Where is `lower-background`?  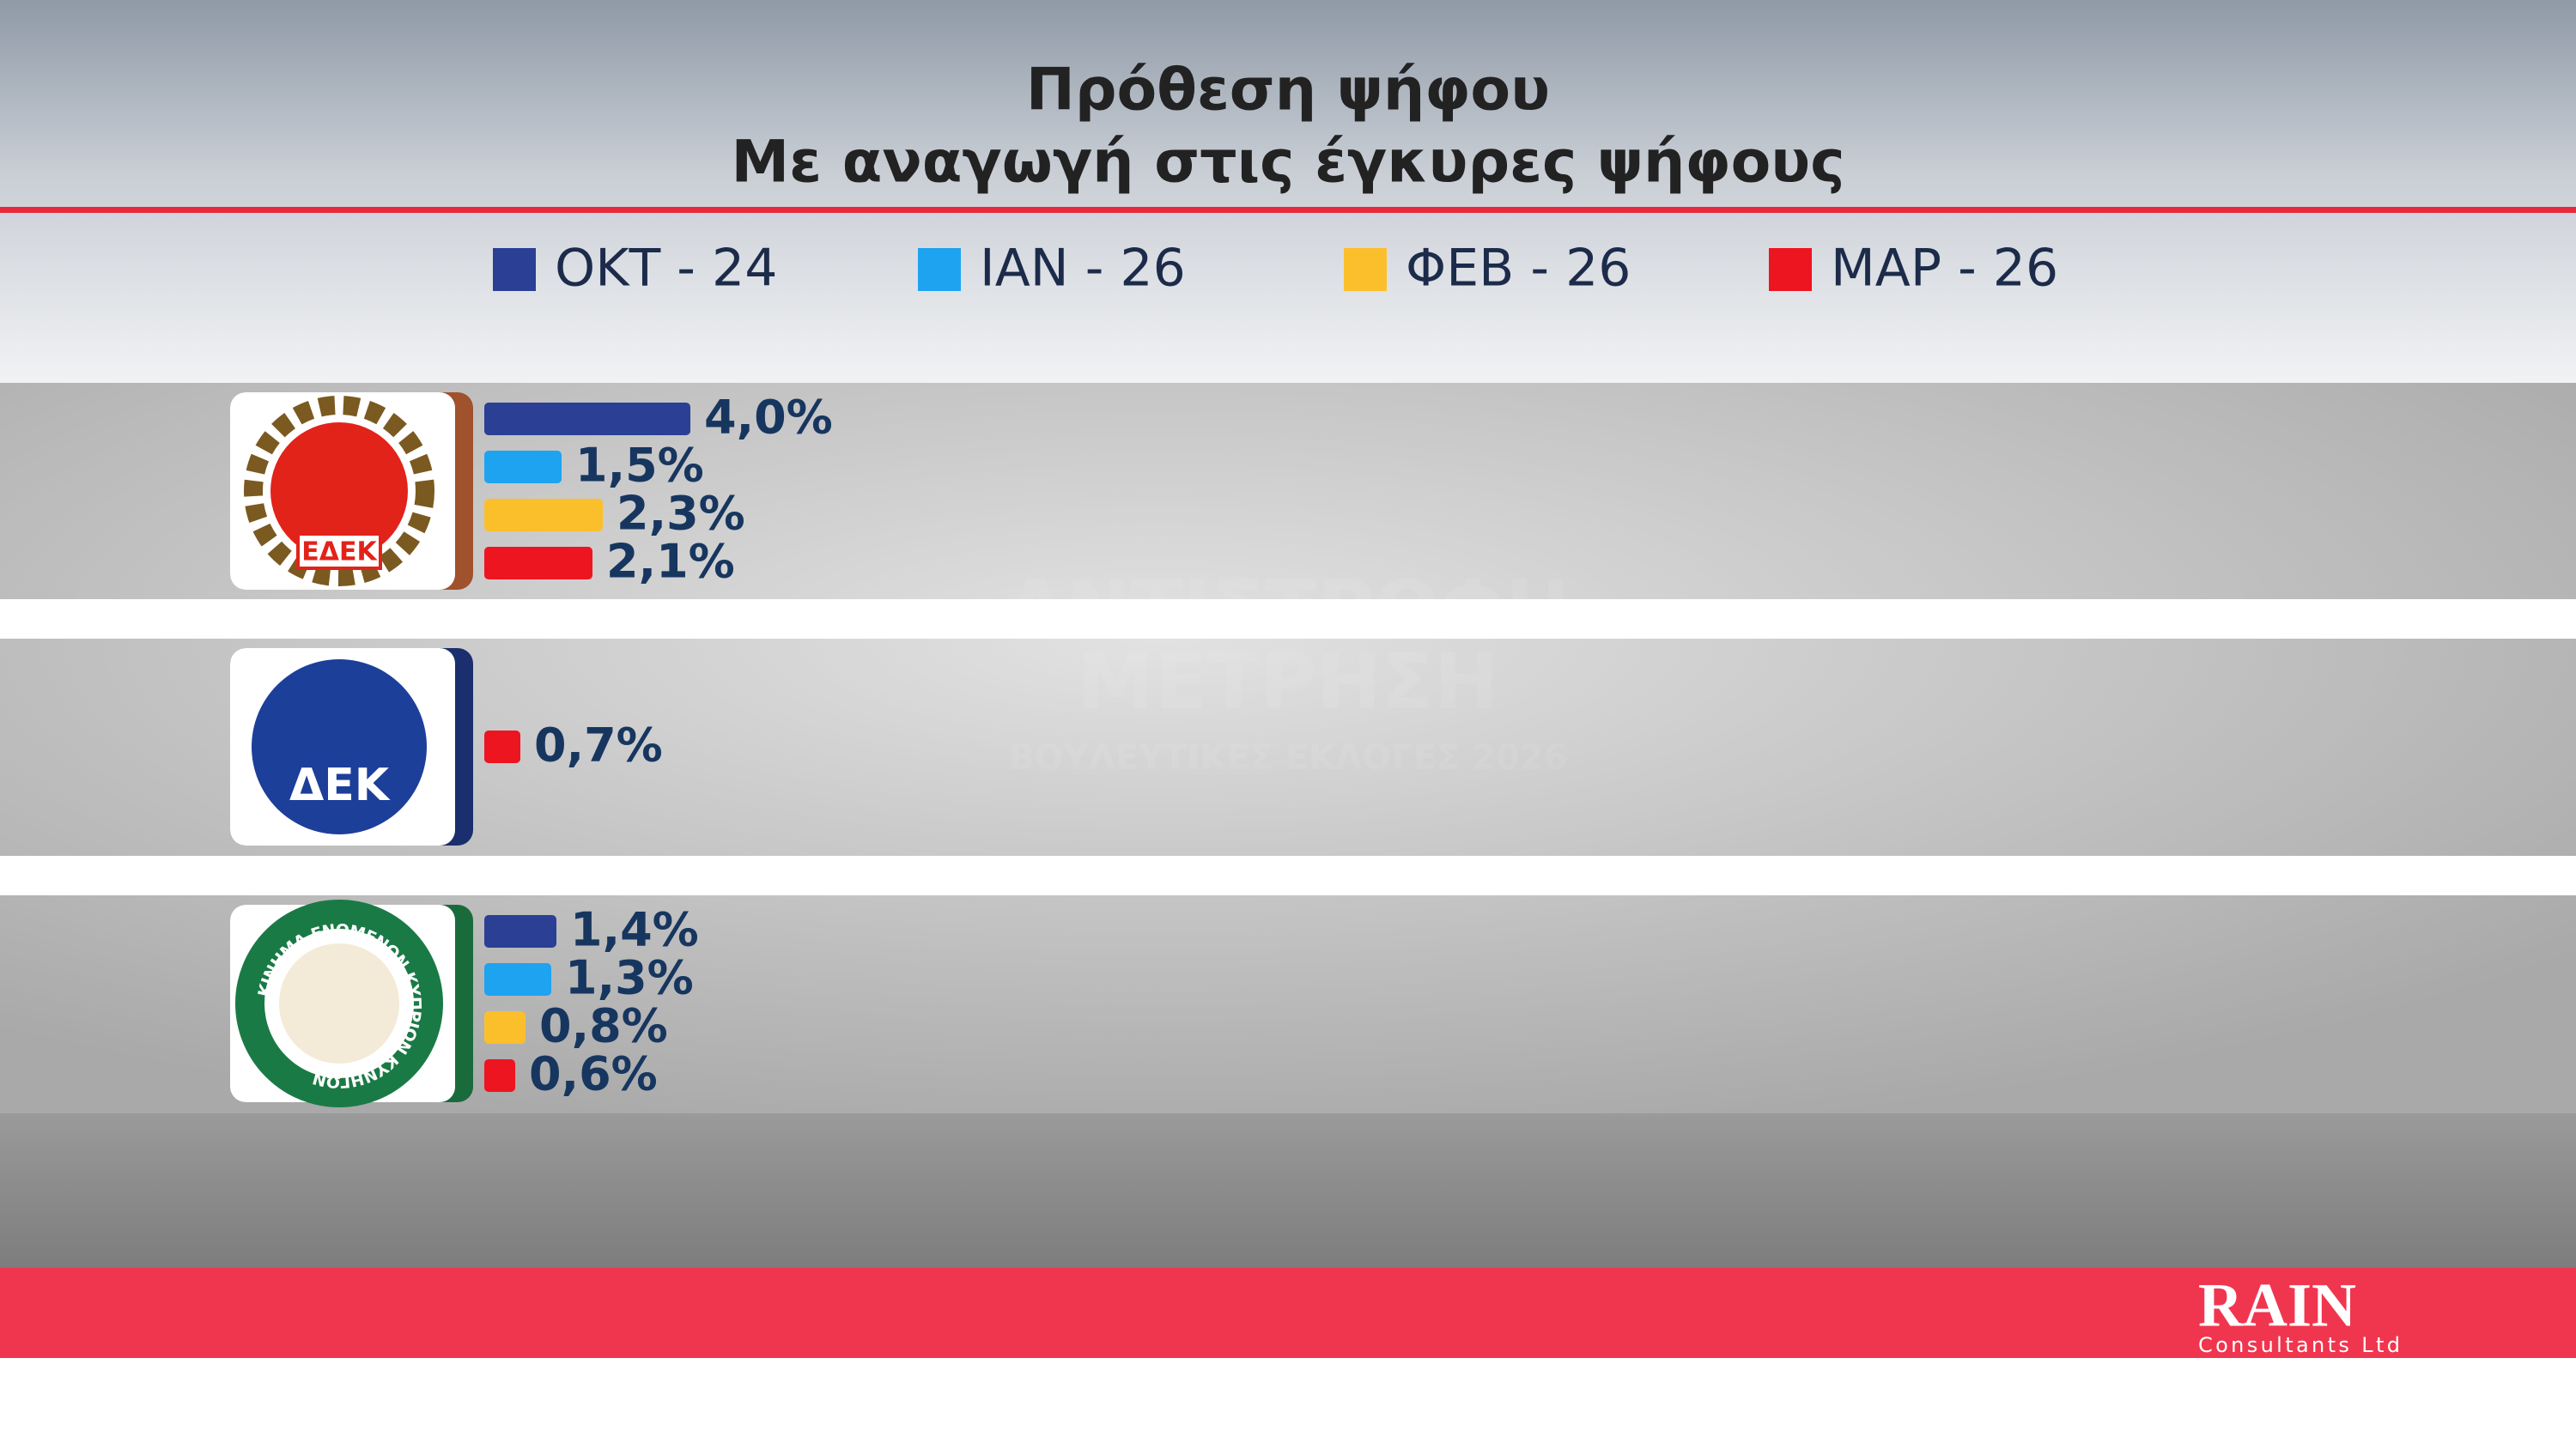
lower-background is located at coordinates (1288, 1190).